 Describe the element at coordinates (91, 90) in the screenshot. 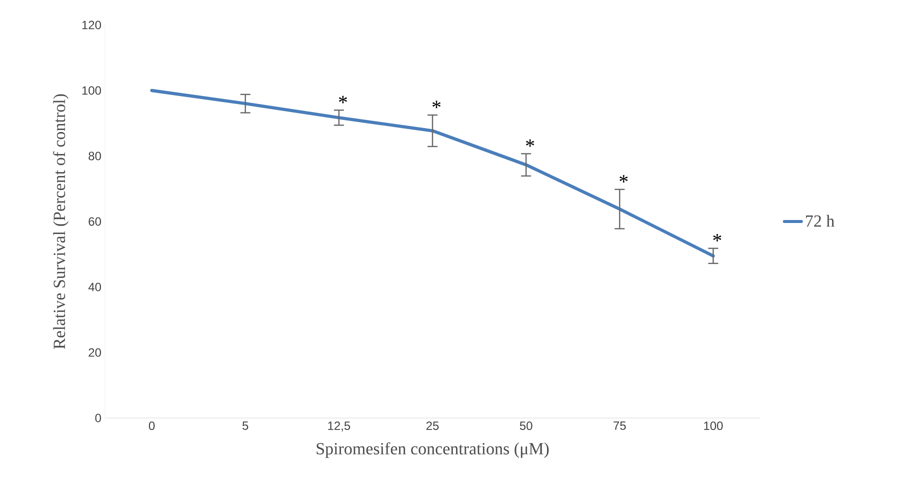

I see `y-tick-label: 100` at that location.